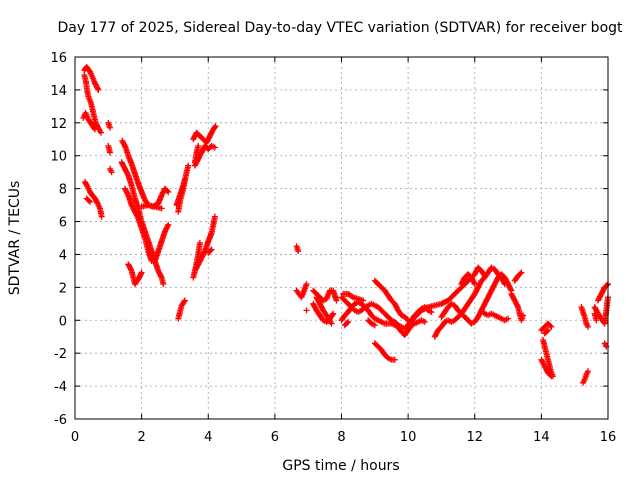 The image size is (640, 480). Describe the element at coordinates (58, 239) in the screenshot. I see `y-tick-labels: -6 -4 -2 0 2 4 6 8 10 12 14 16` at that location.